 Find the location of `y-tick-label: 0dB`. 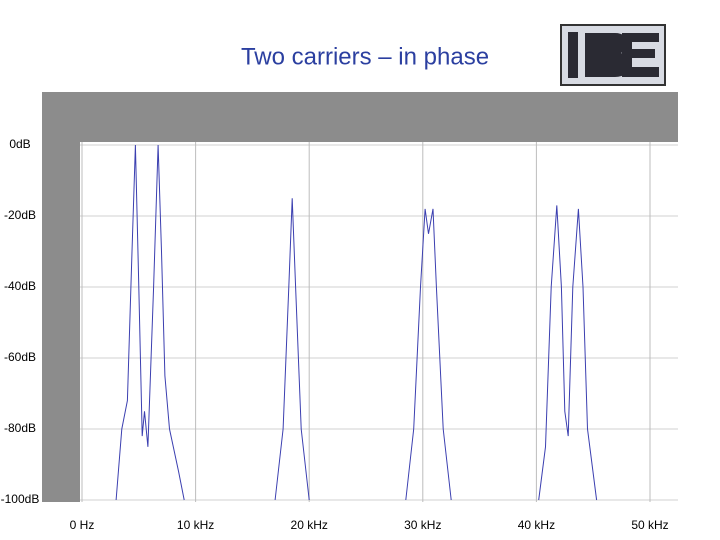

y-tick-label: 0dB is located at coordinates (19, 144).